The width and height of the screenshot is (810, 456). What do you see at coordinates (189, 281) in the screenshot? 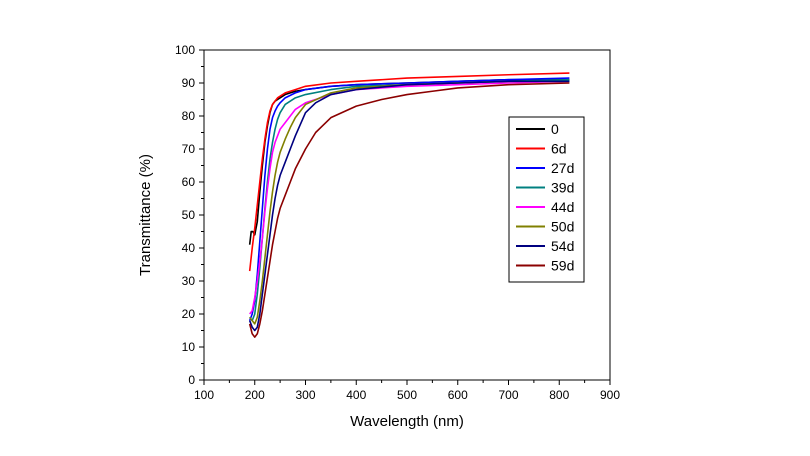
I see `y-tick-label: 30` at bounding box center [189, 281].